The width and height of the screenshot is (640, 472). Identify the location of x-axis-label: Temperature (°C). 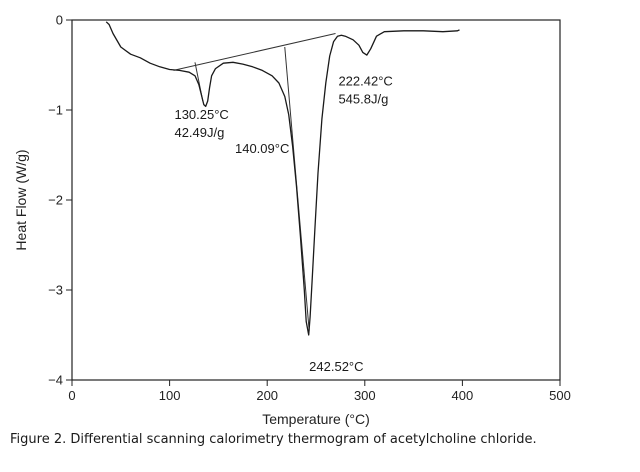
(316, 419).